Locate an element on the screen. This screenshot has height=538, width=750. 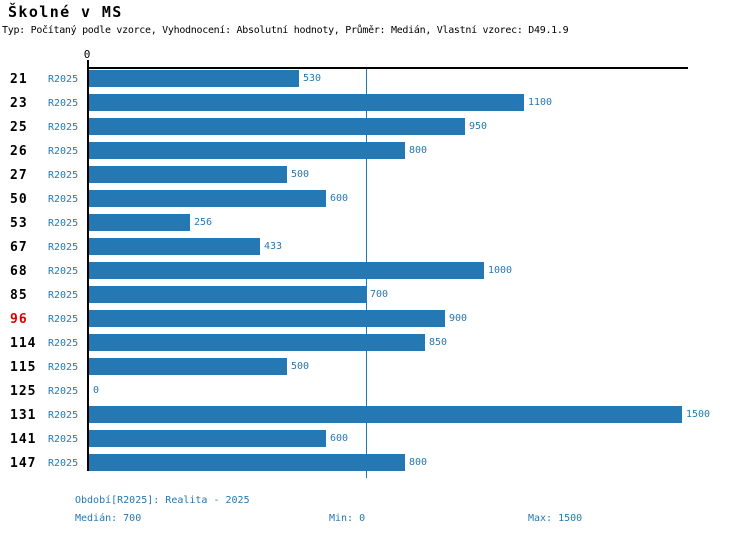
row-category-label: 141 is located at coordinates (23, 439).